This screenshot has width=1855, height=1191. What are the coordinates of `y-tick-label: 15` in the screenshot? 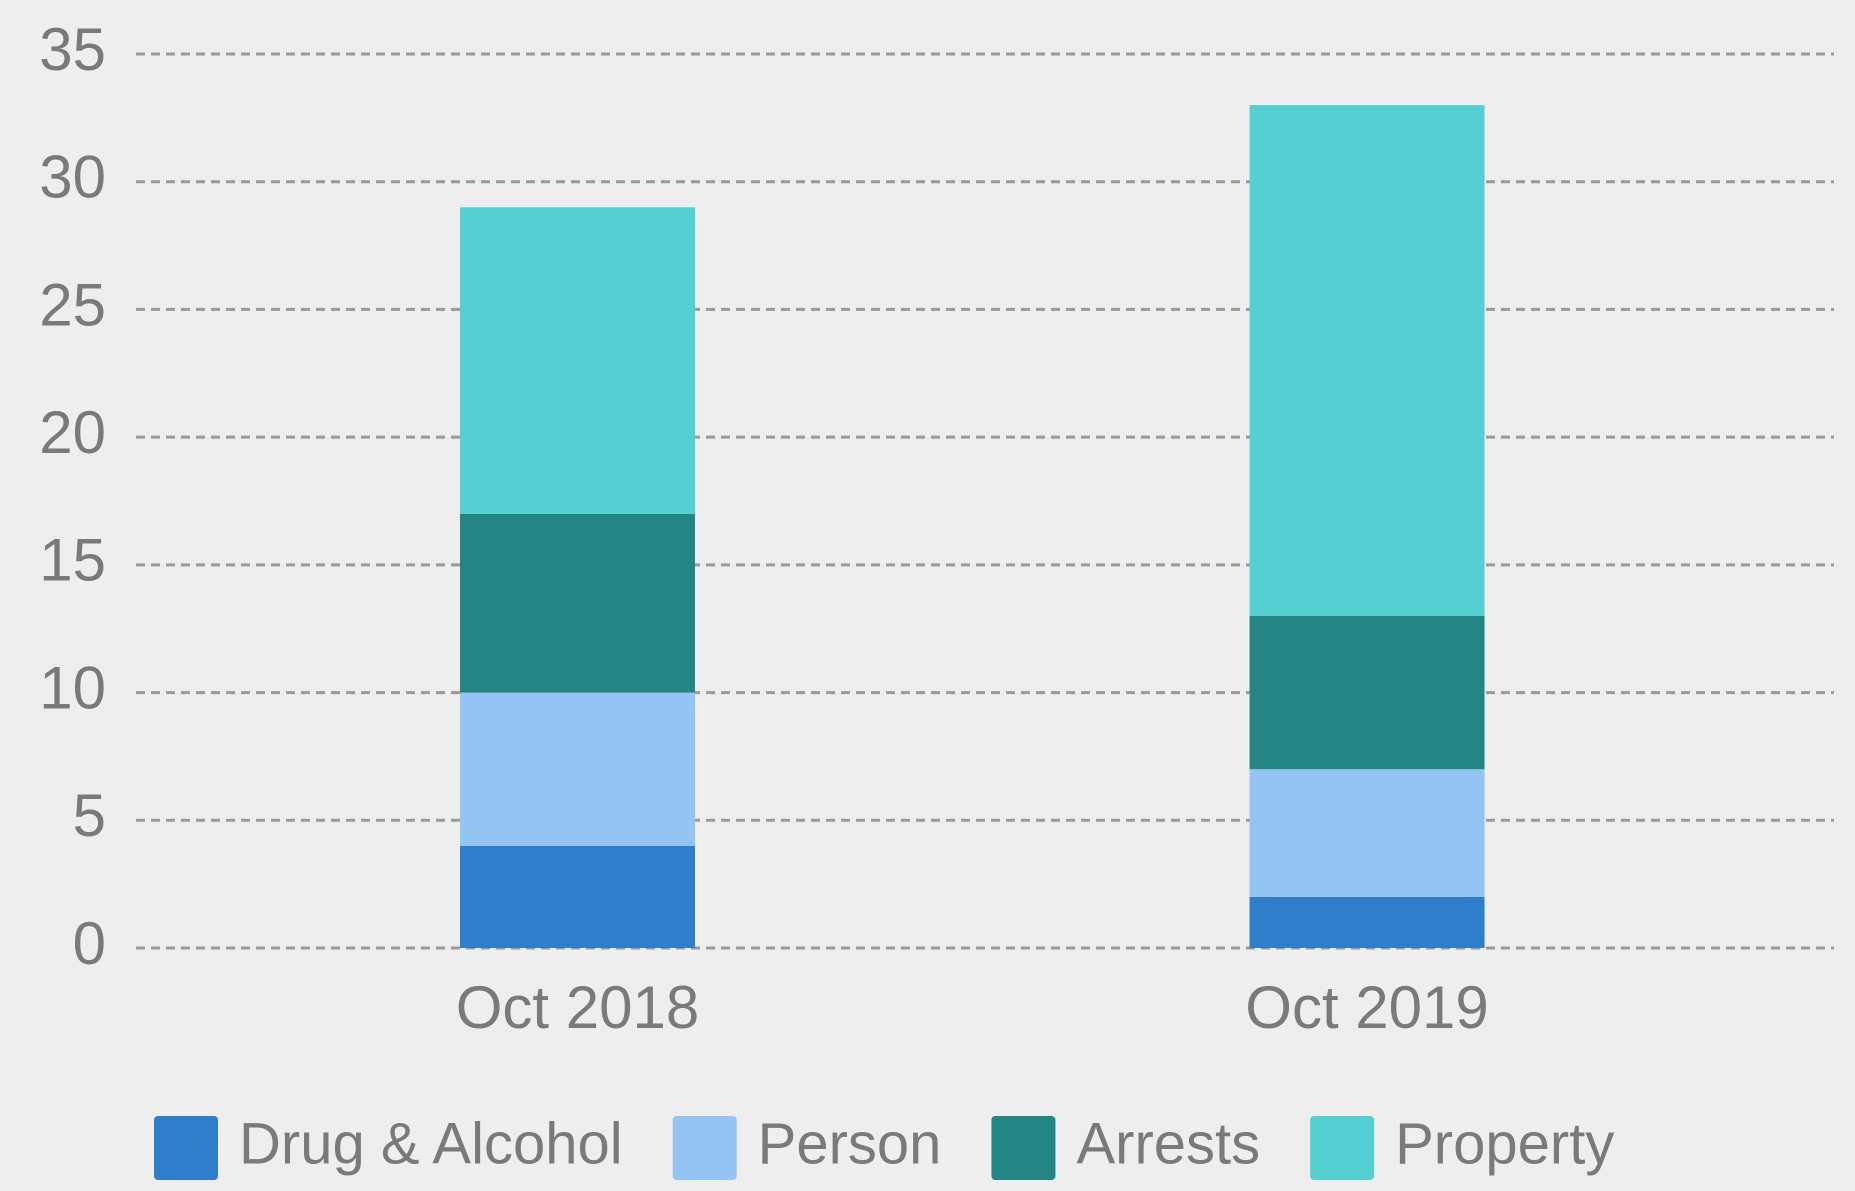 It's located at (72, 560).